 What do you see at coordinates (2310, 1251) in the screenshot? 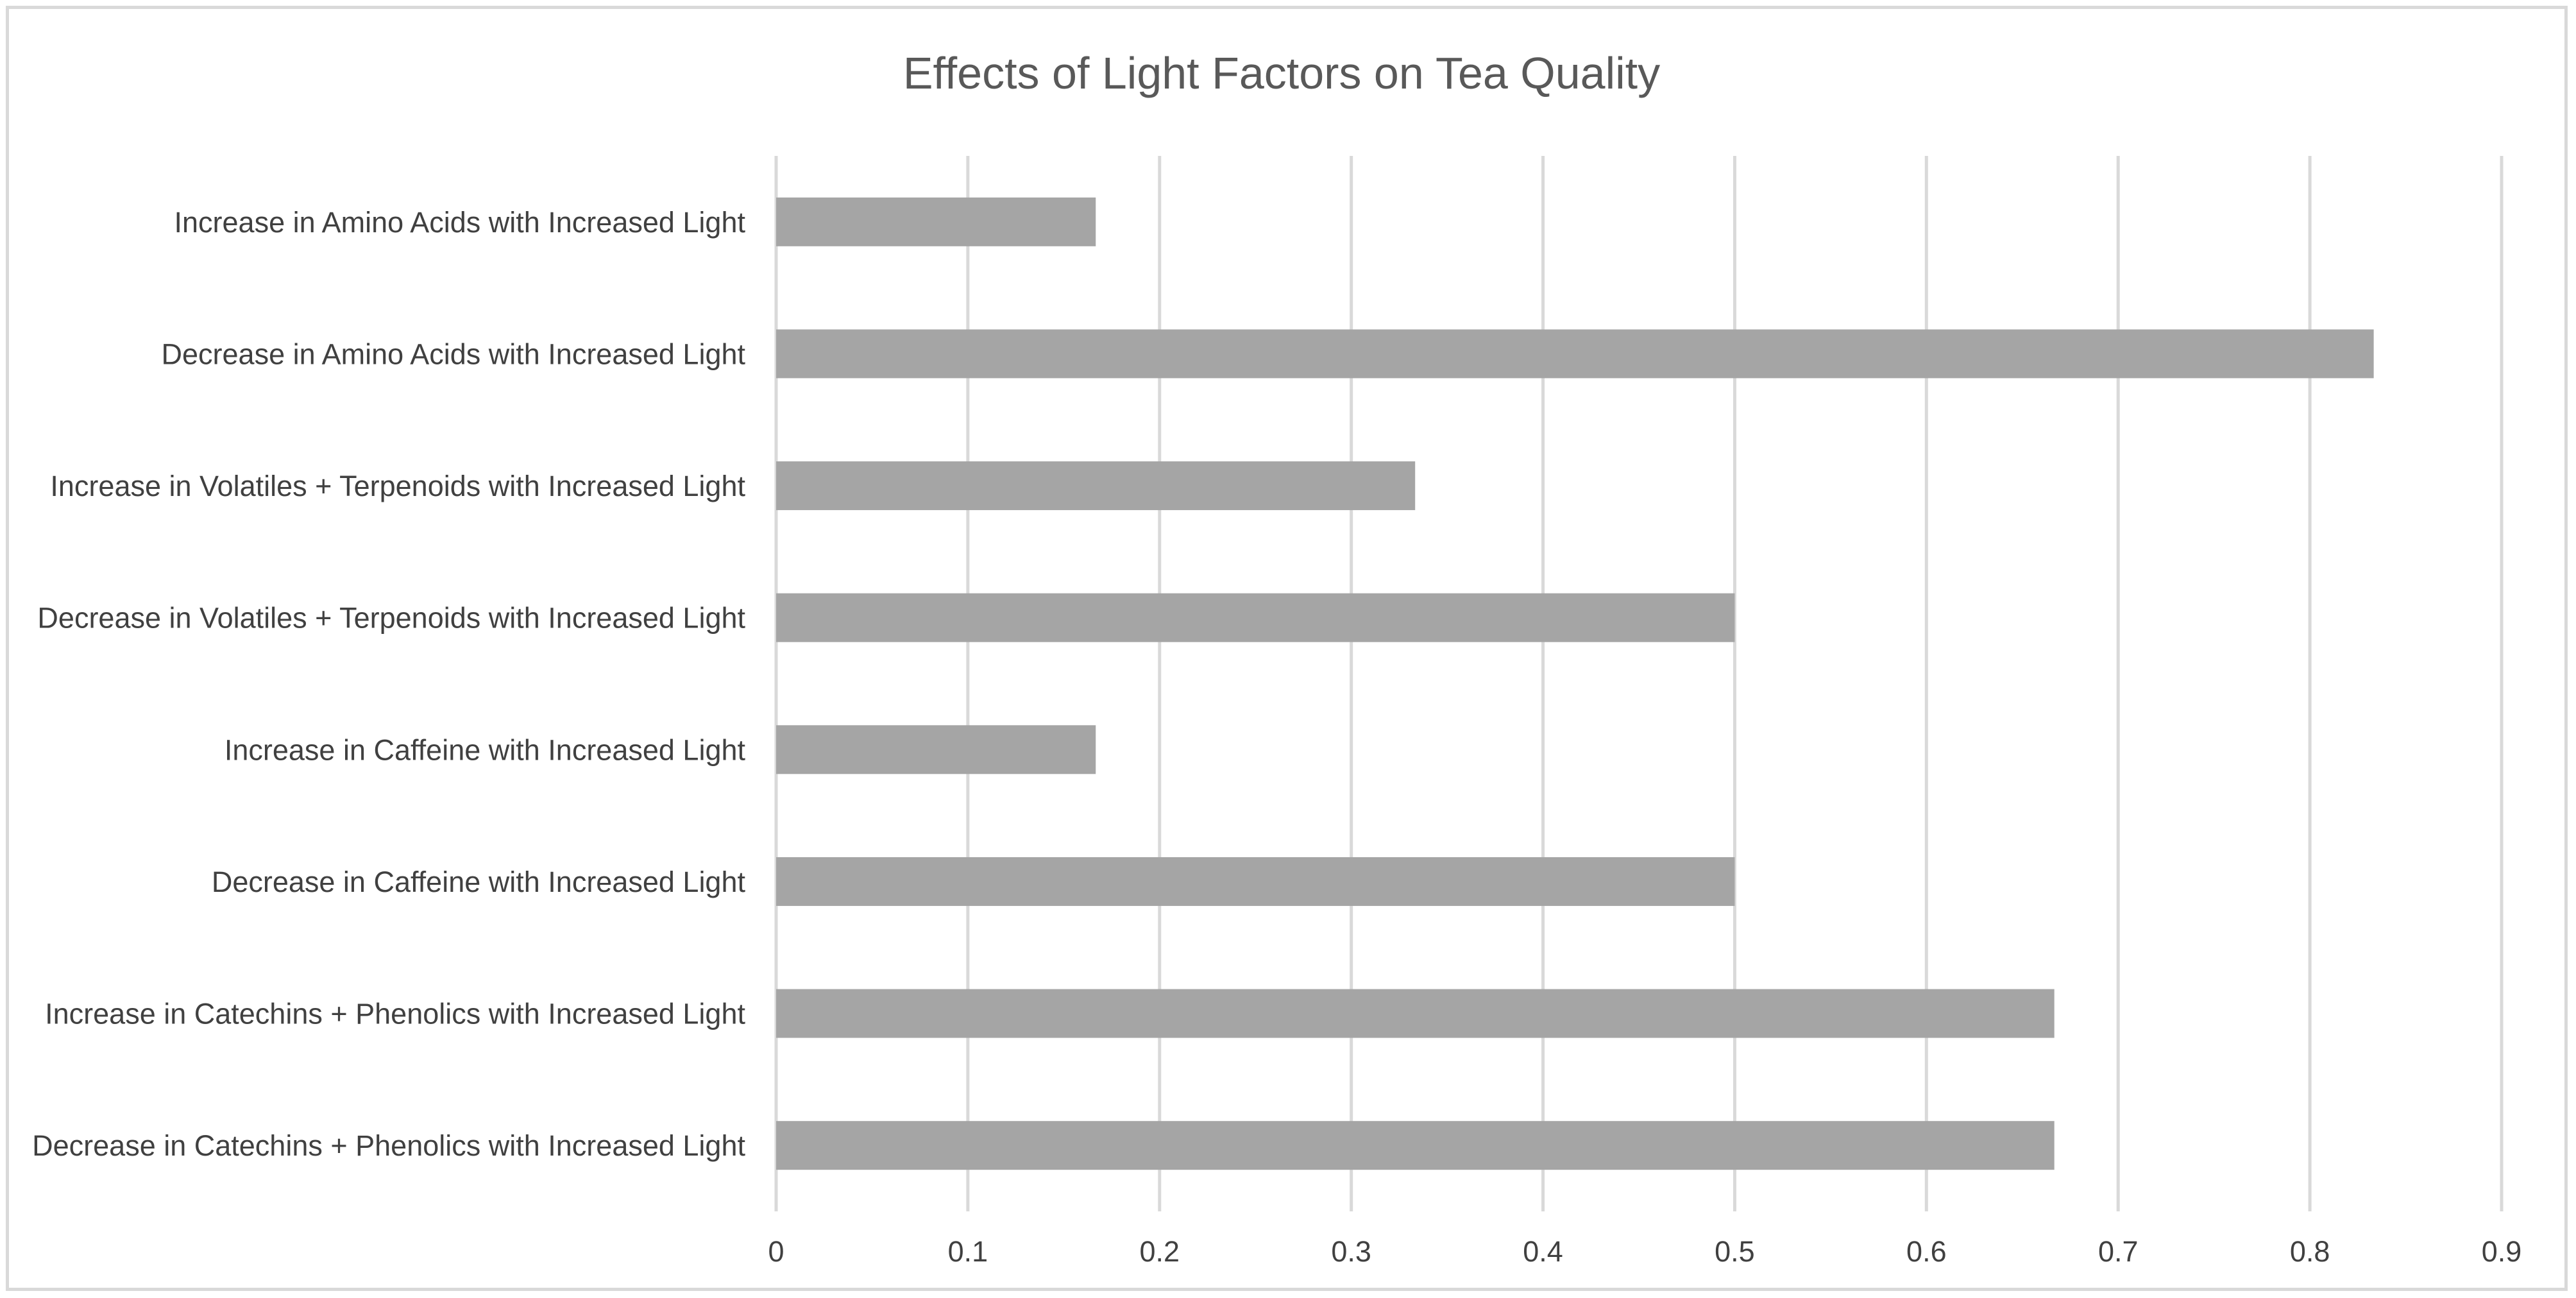
I see `x-tick-label: 0.8` at bounding box center [2310, 1251].